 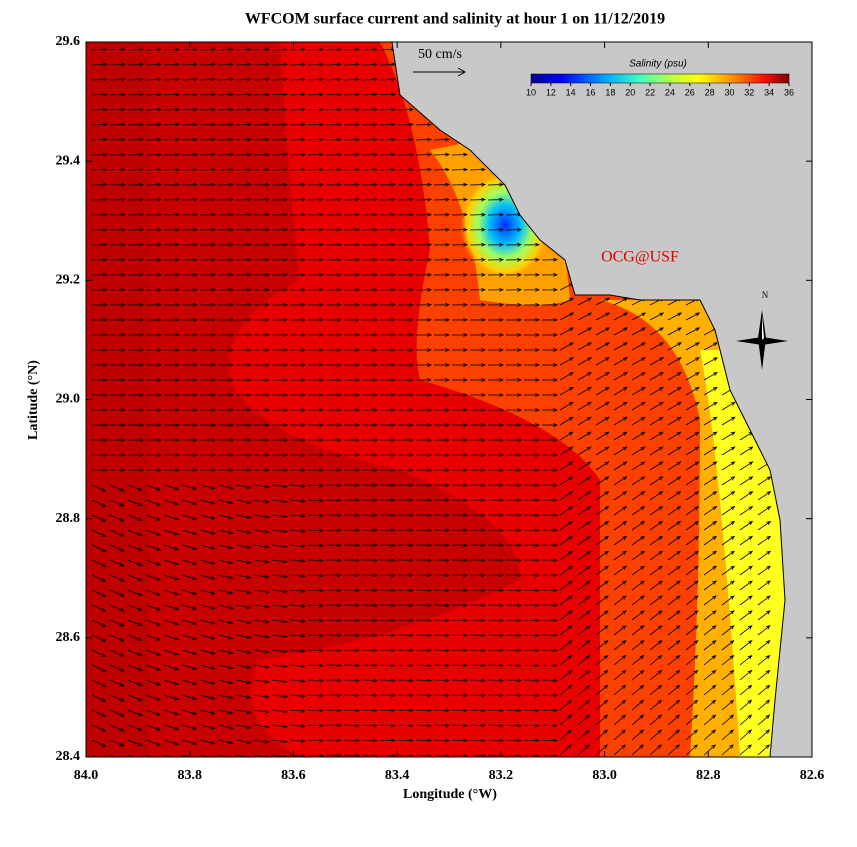 What do you see at coordinates (571, 92) in the screenshot?
I see `colorbar-tick-label: 14` at bounding box center [571, 92].